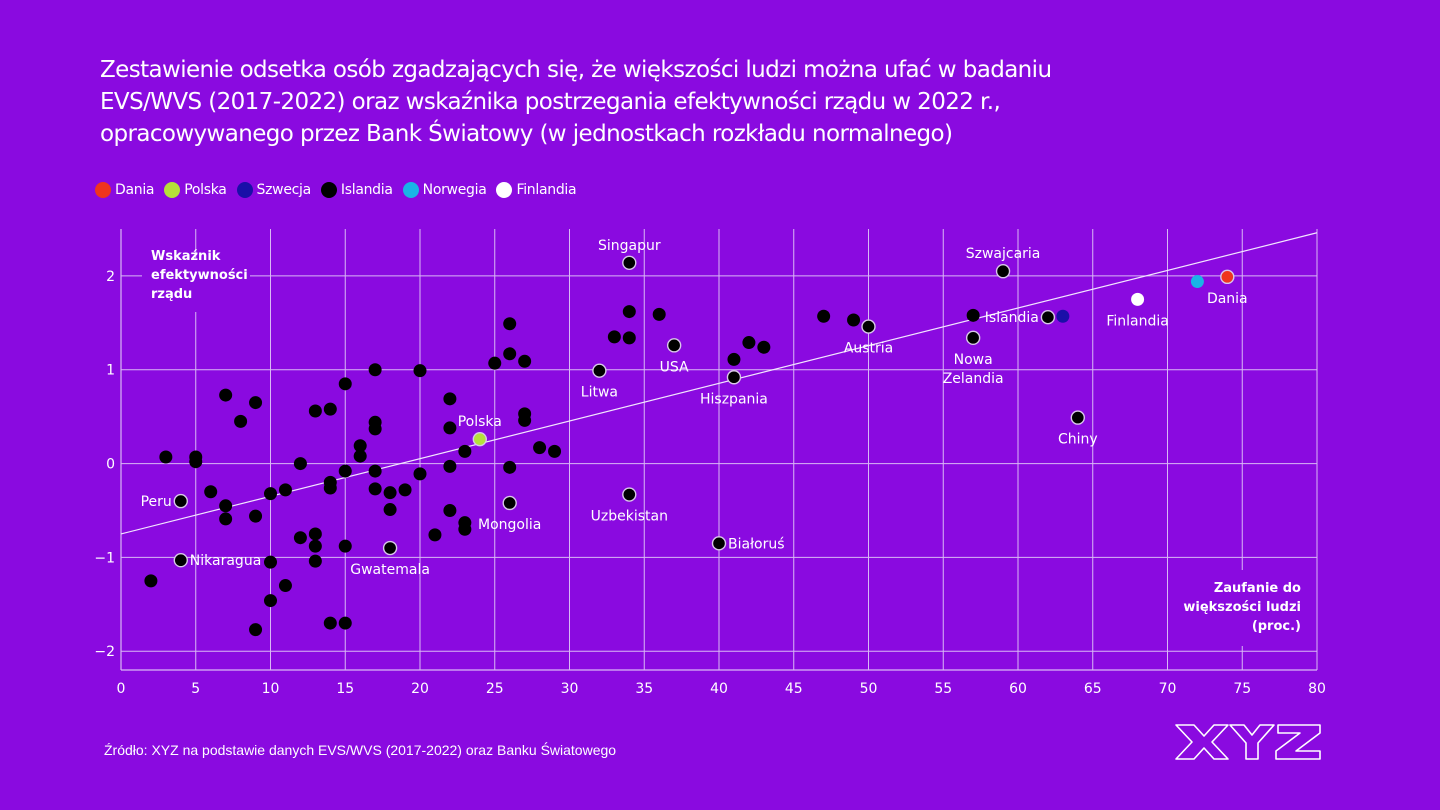 The width and height of the screenshot is (1440, 810). Describe the element at coordinates (644, 689) in the screenshot. I see `x-tick-label: 35` at that location.